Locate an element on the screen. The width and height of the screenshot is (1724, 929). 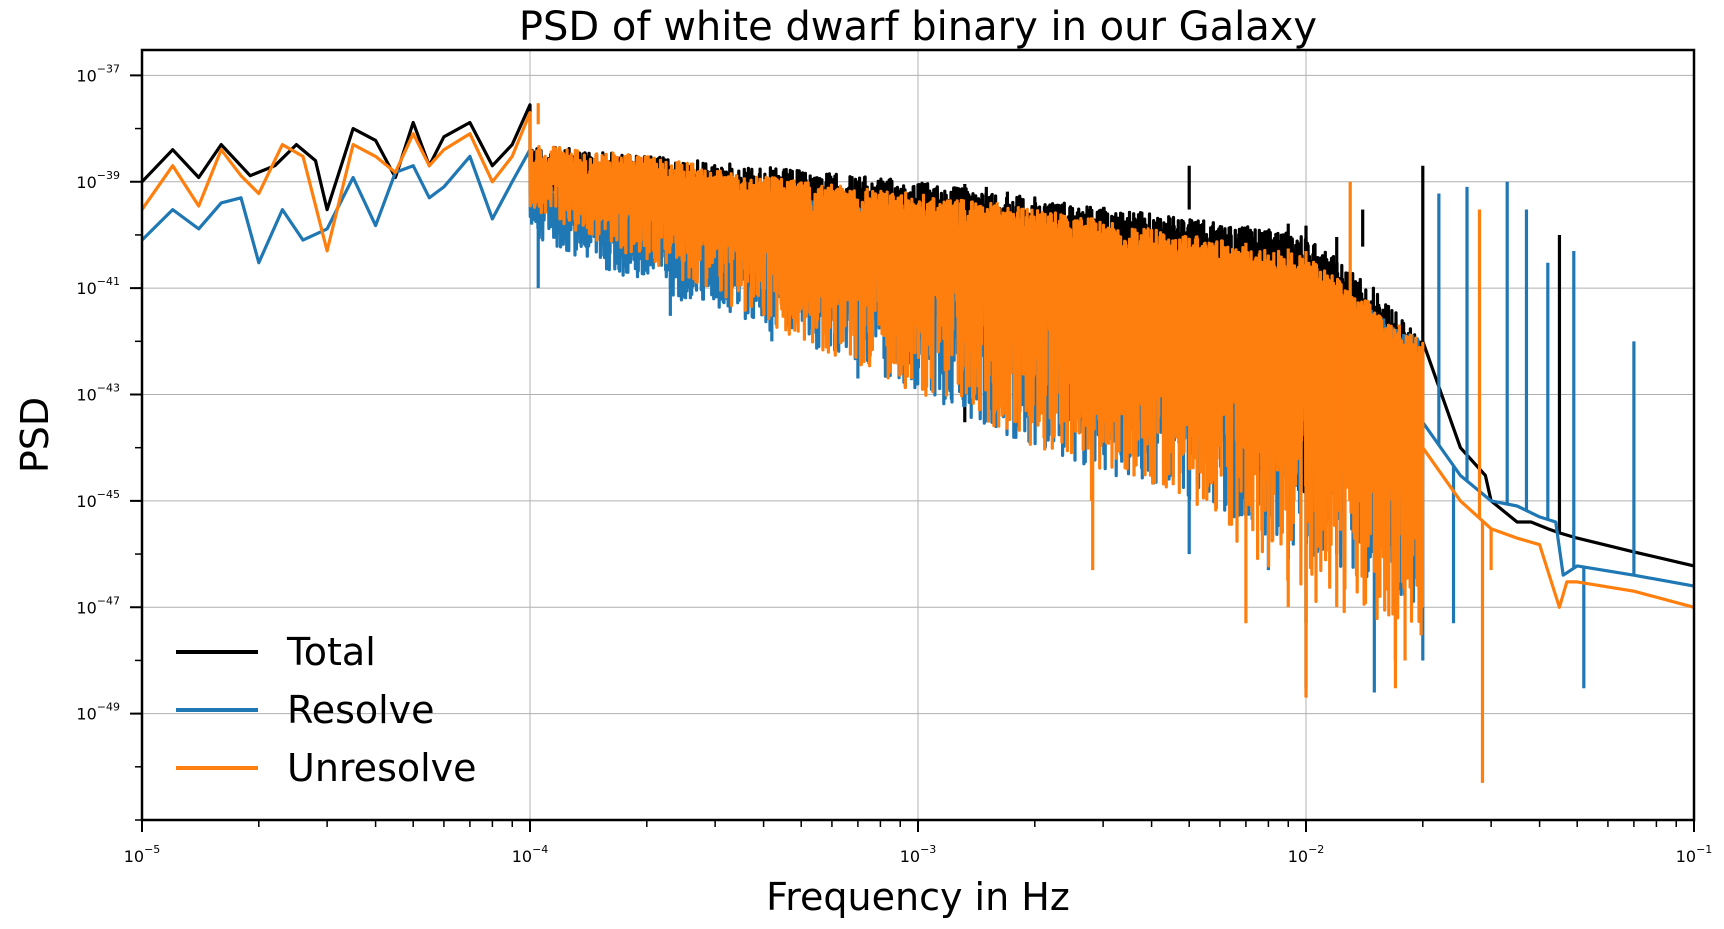
legend-label-unresolve: Unresolve is located at coordinates (382, 768).